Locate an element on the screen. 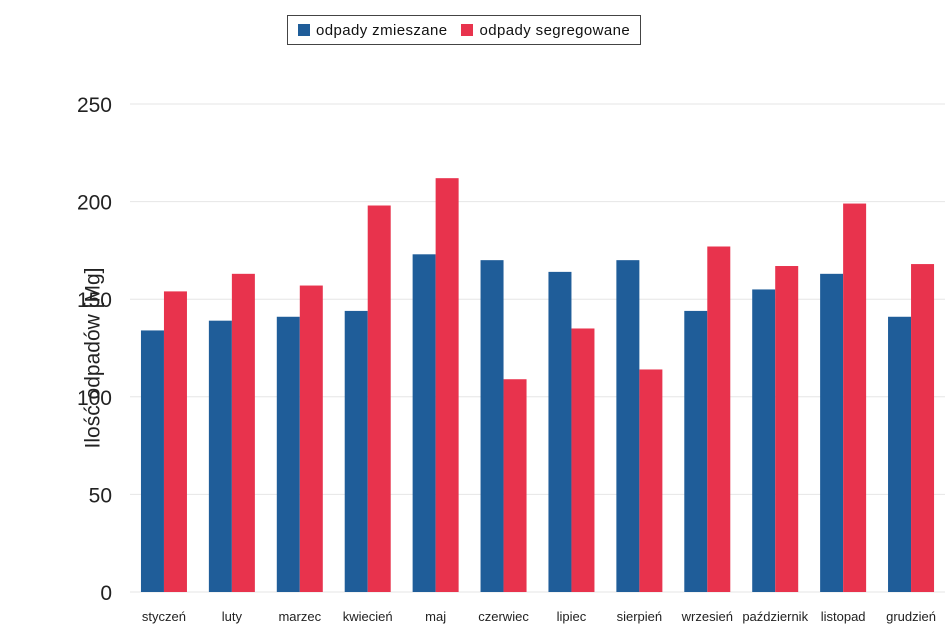 The width and height of the screenshot is (949, 629). x-tick-label: lipiec is located at coordinates (572, 616).